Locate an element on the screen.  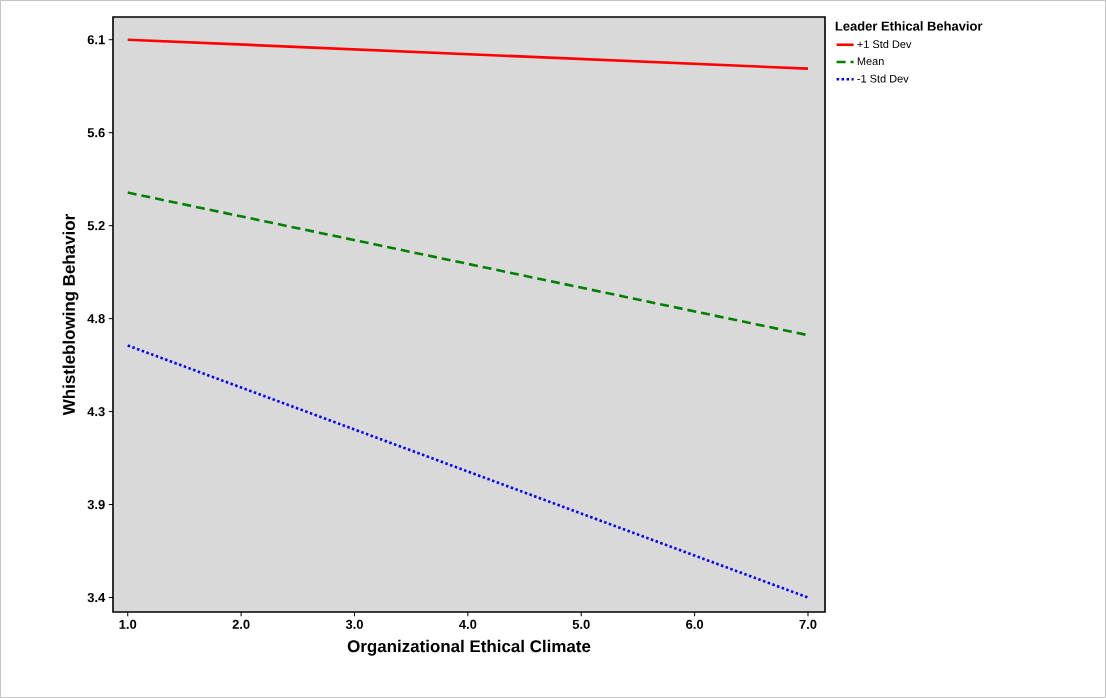
x-tick-label: 4.0 is located at coordinates (468, 624).